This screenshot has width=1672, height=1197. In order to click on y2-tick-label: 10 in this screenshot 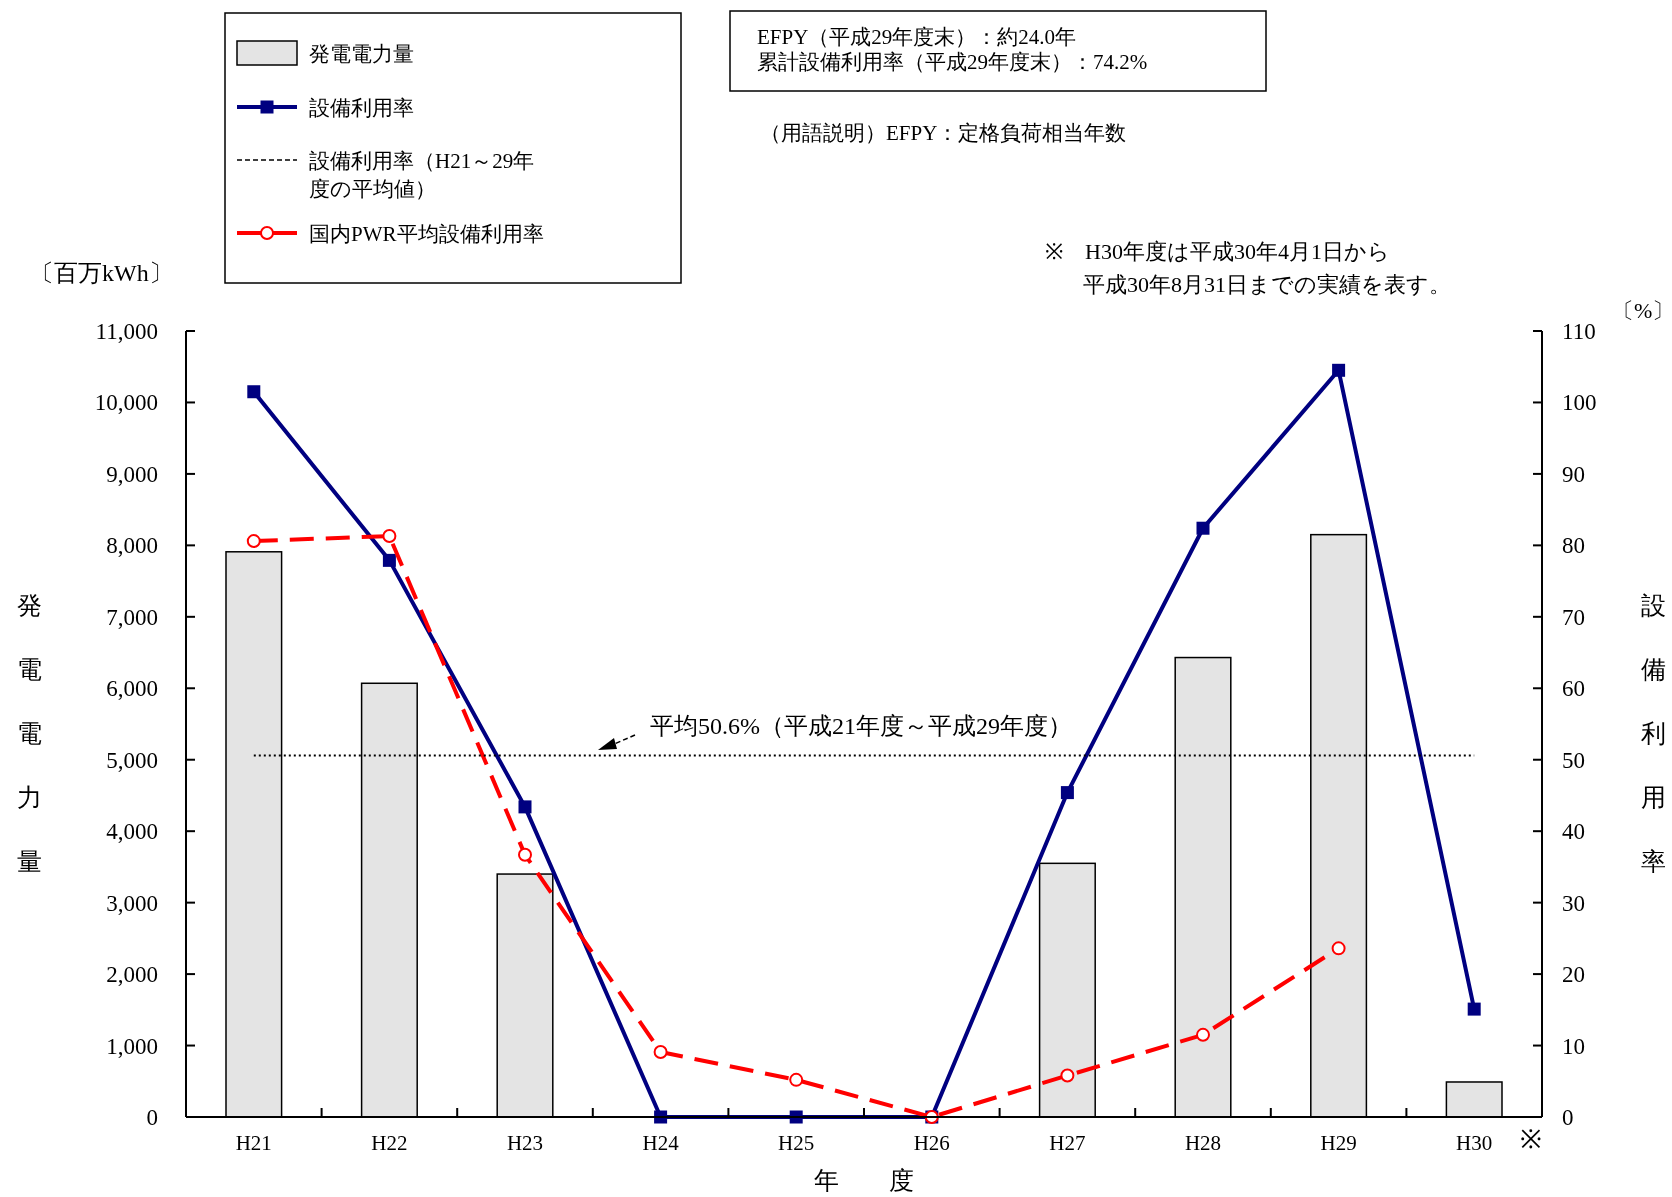, I will do `click(1573, 1046)`.